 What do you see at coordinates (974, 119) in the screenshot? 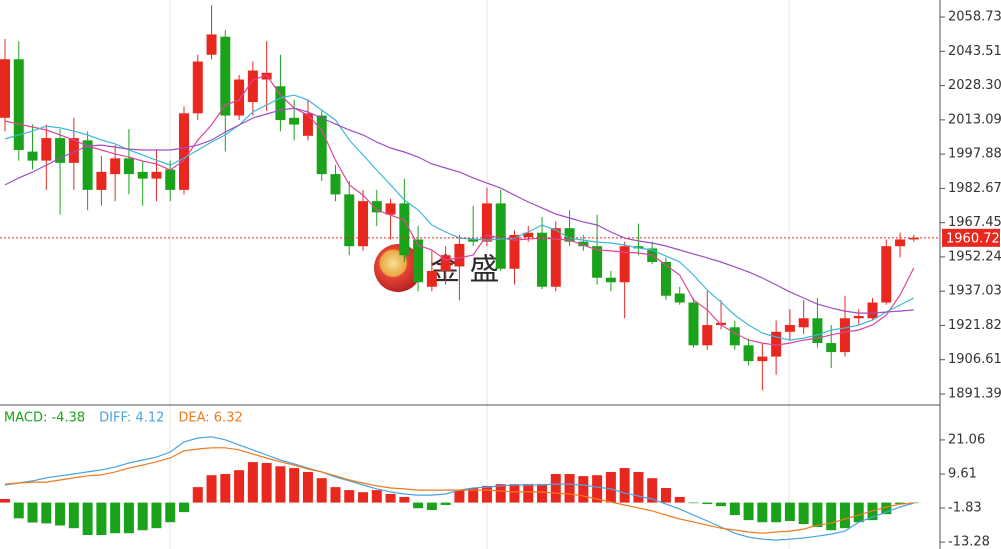
I see `y-tick-label: 2013.09` at bounding box center [974, 119].